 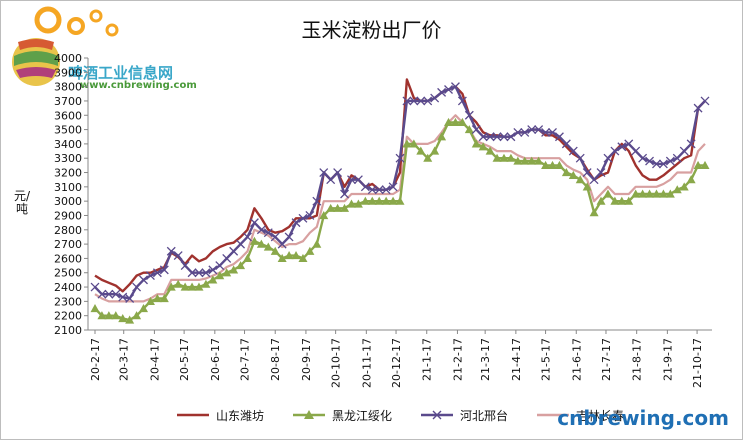 What do you see at coordinates (36, 44) in the screenshot?
I see `logo-globe-band-red` at bounding box center [36, 44].